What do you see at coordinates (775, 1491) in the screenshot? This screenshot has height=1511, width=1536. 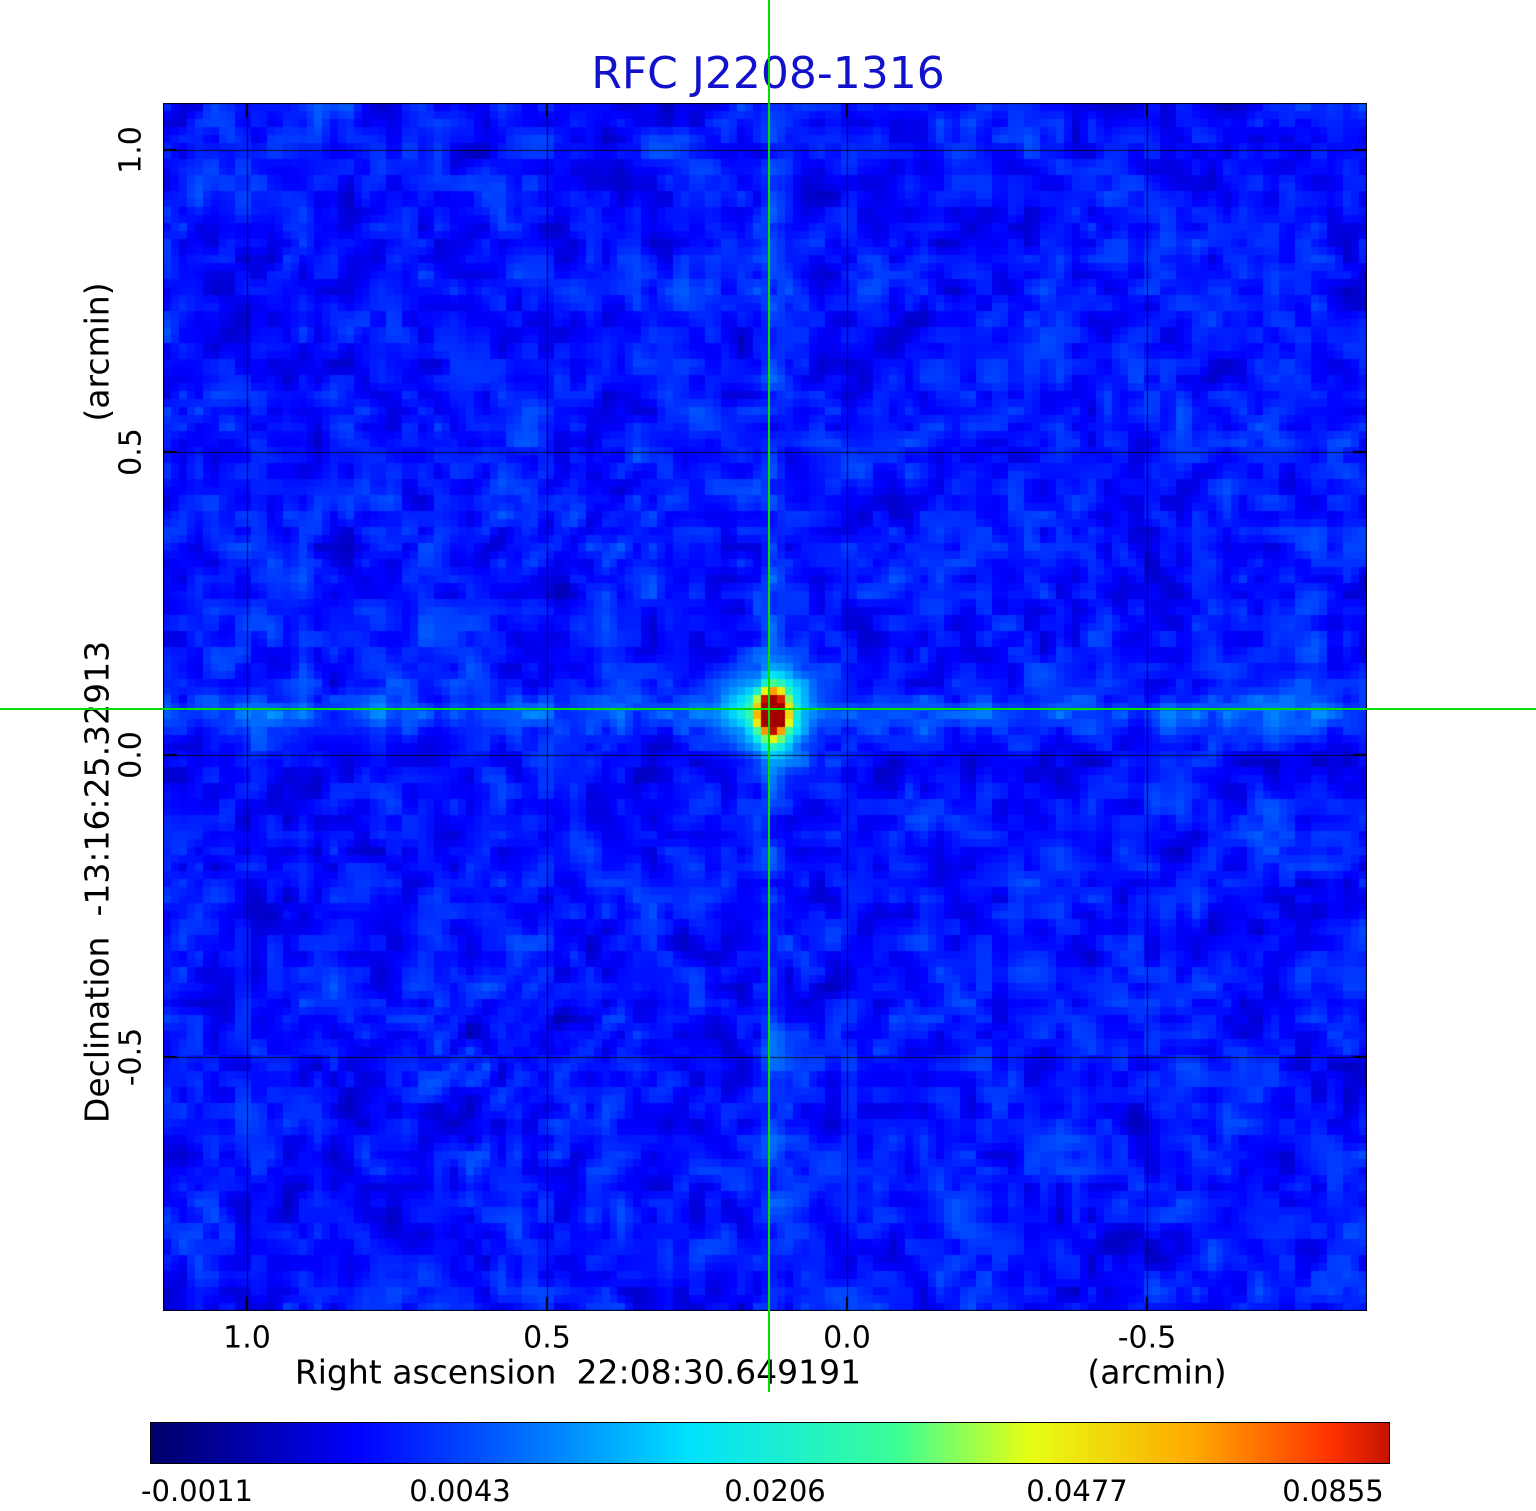 I see `colorbar-tick-label: 0.0206` at bounding box center [775, 1491].